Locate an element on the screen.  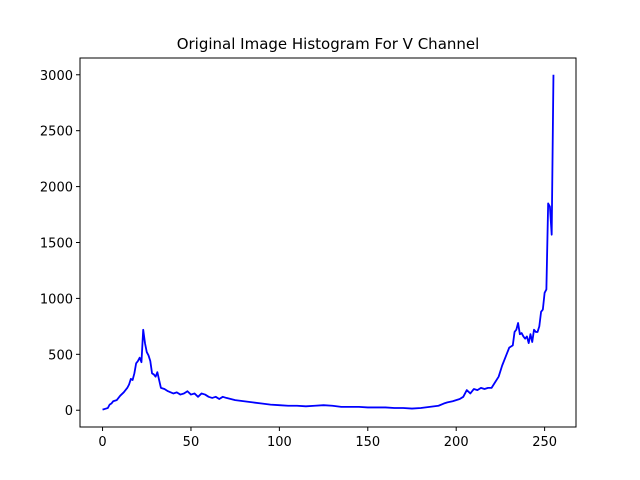
x-tick-label: 100 is located at coordinates (279, 442).